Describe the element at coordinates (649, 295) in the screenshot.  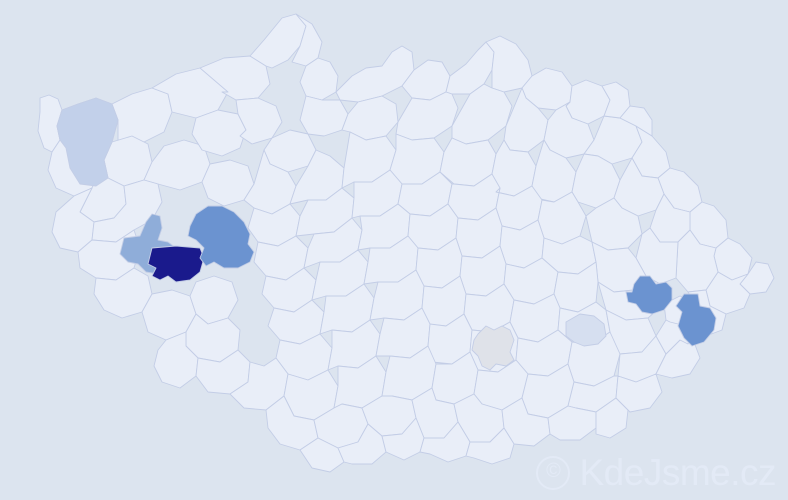
I see `district-highlight-novy-jicin` at that location.